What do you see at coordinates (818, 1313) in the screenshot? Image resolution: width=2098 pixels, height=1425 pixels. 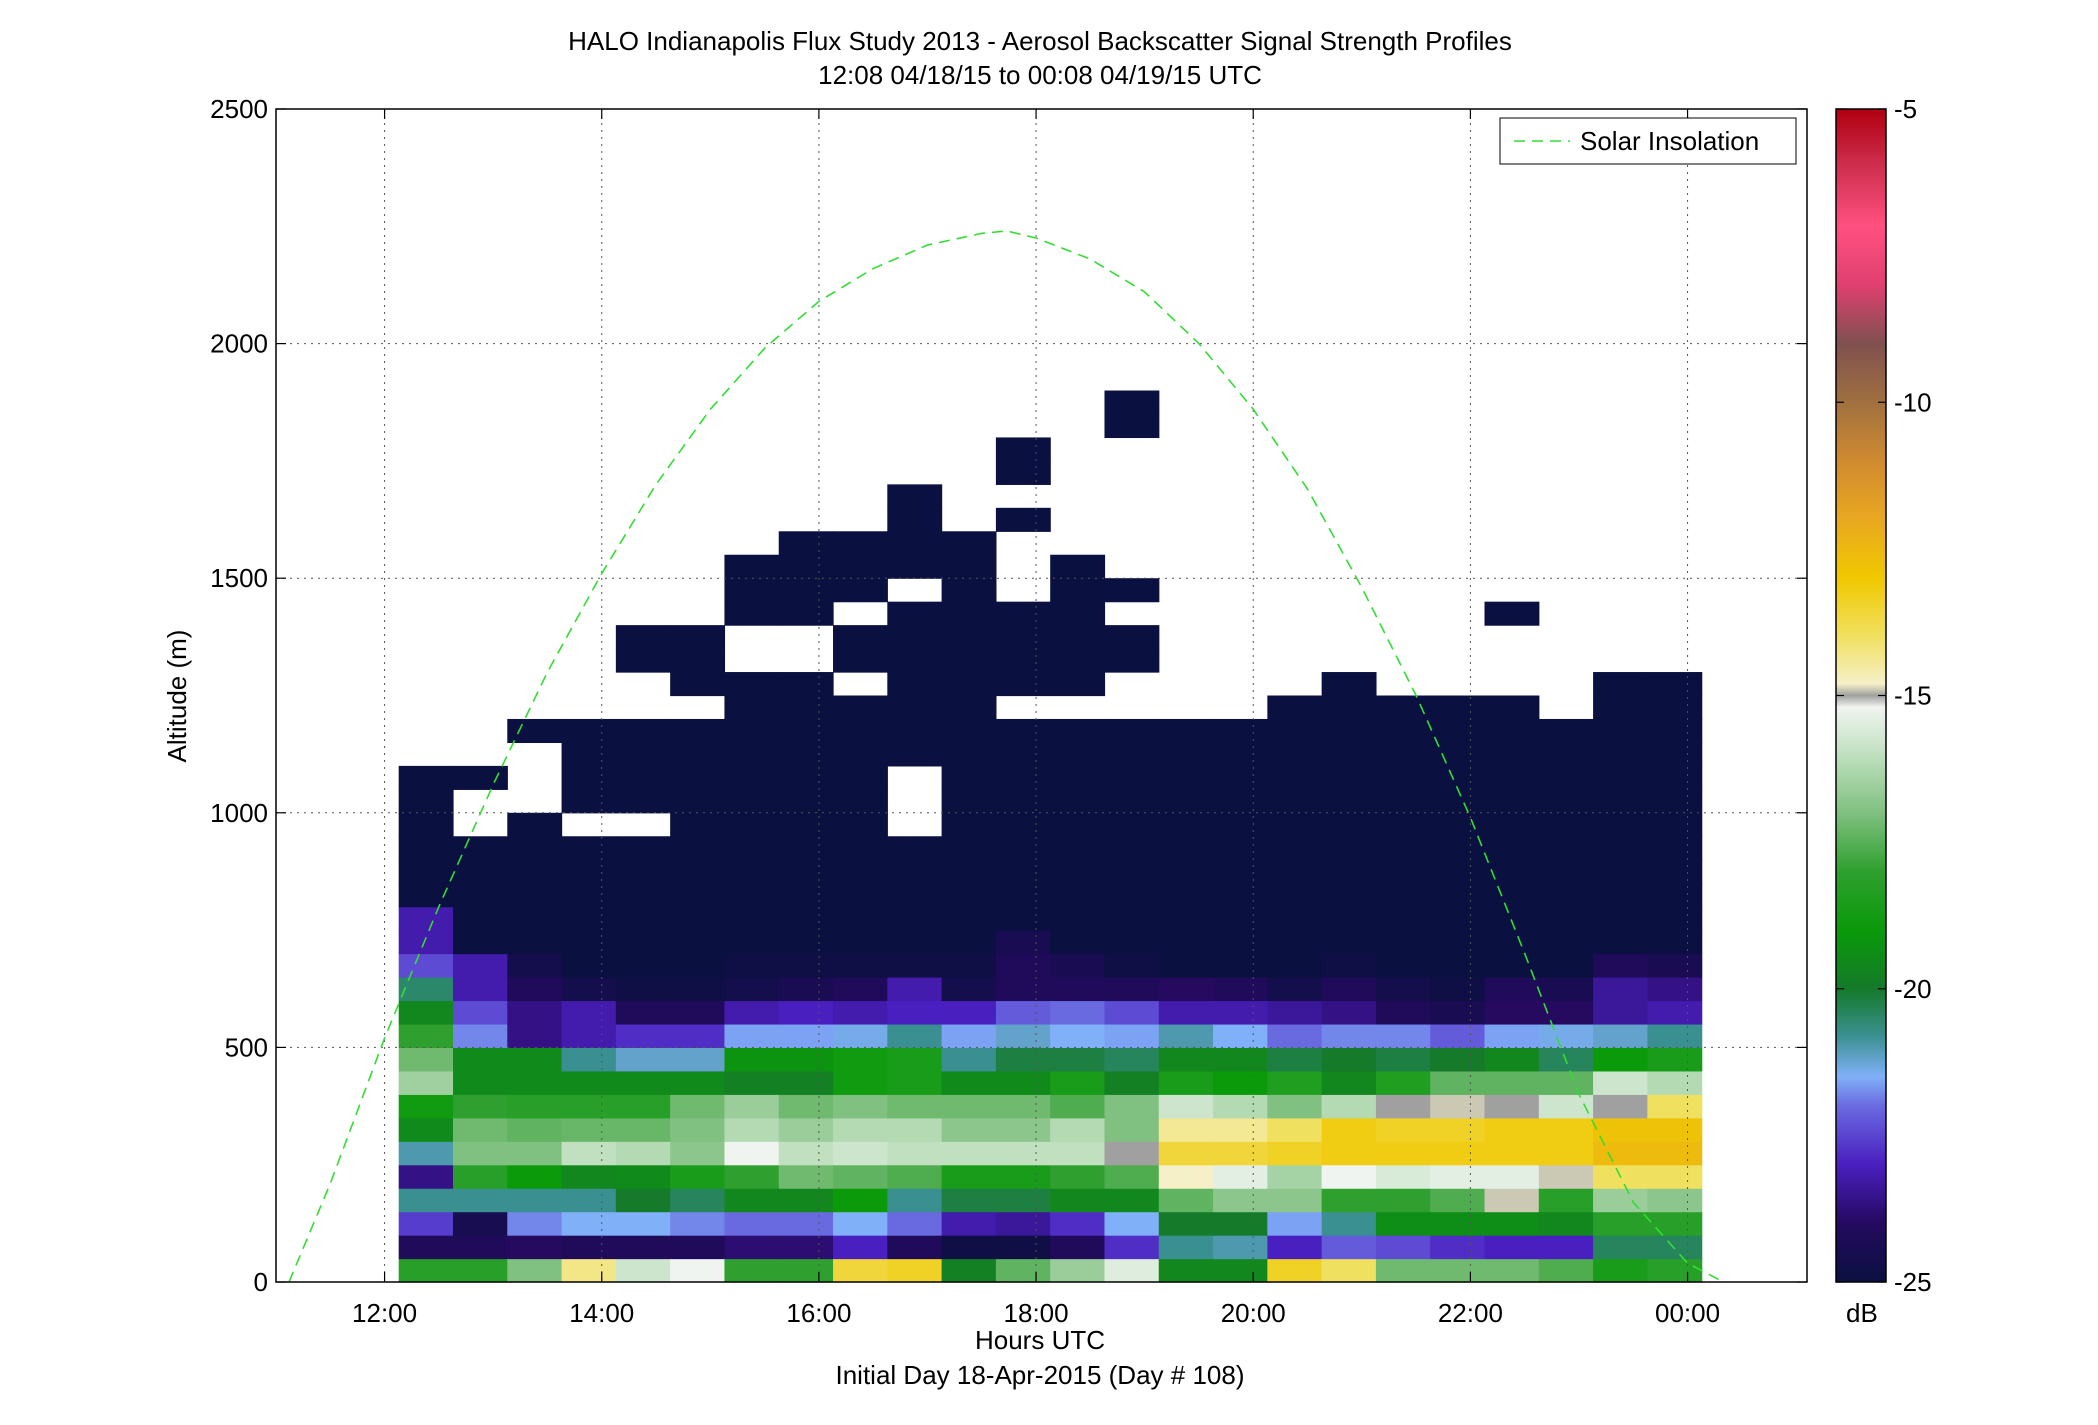 I see `x-tick-label: 16:00` at bounding box center [818, 1313].